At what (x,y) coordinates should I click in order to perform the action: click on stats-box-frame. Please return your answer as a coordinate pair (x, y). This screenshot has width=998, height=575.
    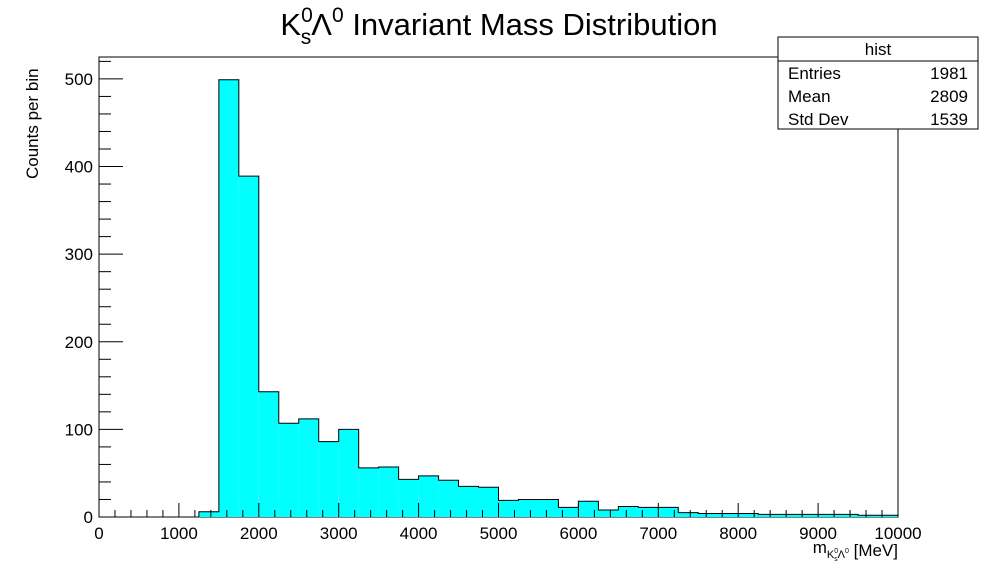
    Looking at the image, I should click on (878, 83).